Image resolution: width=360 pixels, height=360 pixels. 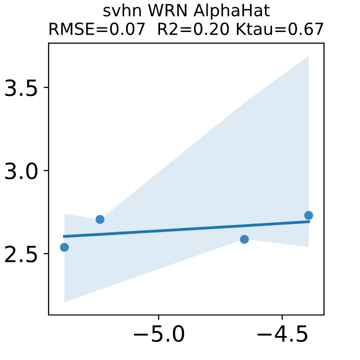 I want to click on line-series, so click(x=186, y=229).